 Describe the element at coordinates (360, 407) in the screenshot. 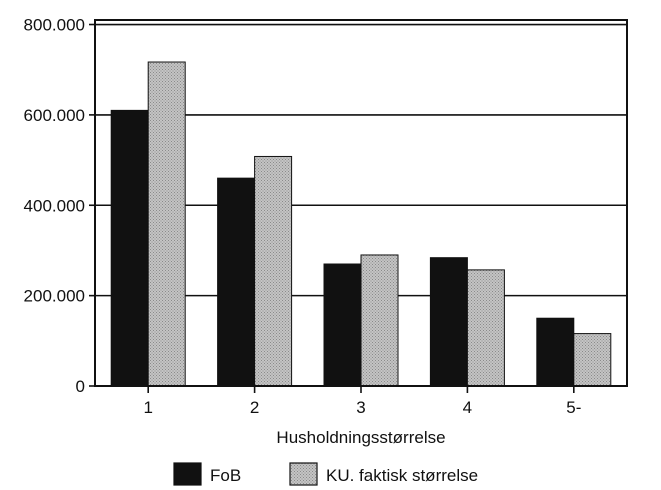

I see `x-tick-label: 3` at that location.